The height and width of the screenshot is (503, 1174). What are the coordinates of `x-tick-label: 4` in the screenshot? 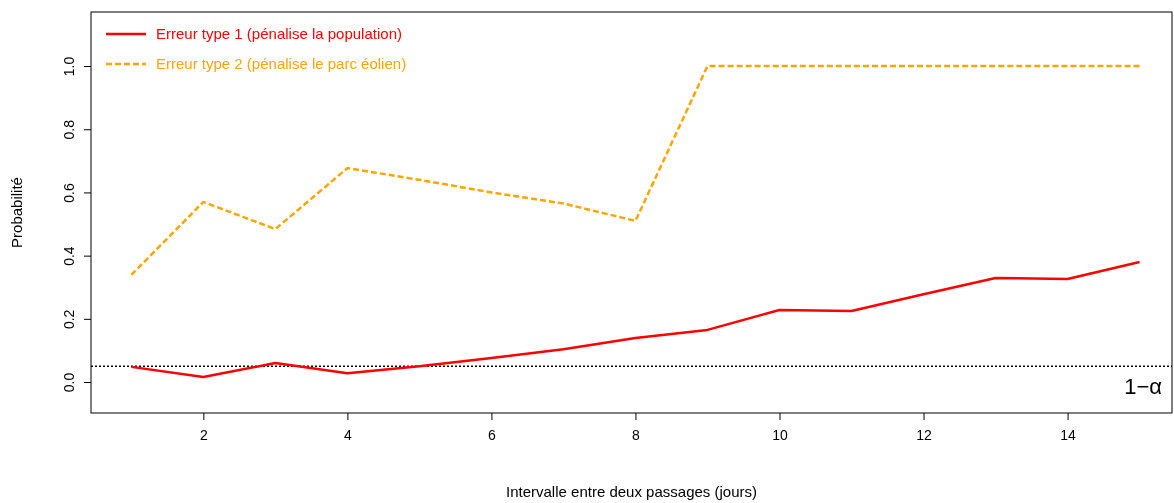 It's located at (347, 434).